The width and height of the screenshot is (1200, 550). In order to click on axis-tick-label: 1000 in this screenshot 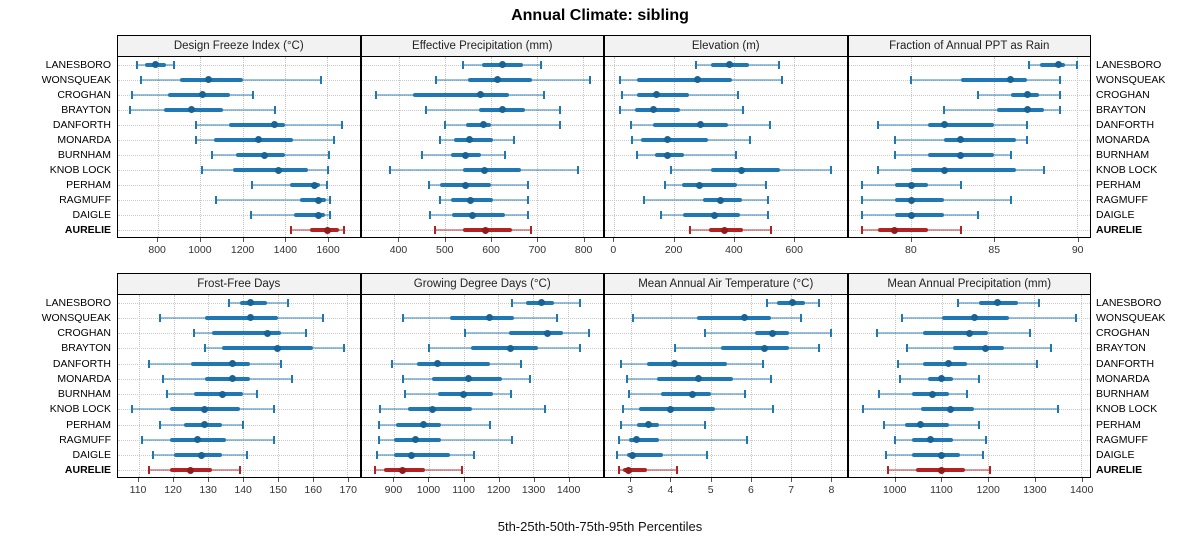, I will do `click(200, 250)`.